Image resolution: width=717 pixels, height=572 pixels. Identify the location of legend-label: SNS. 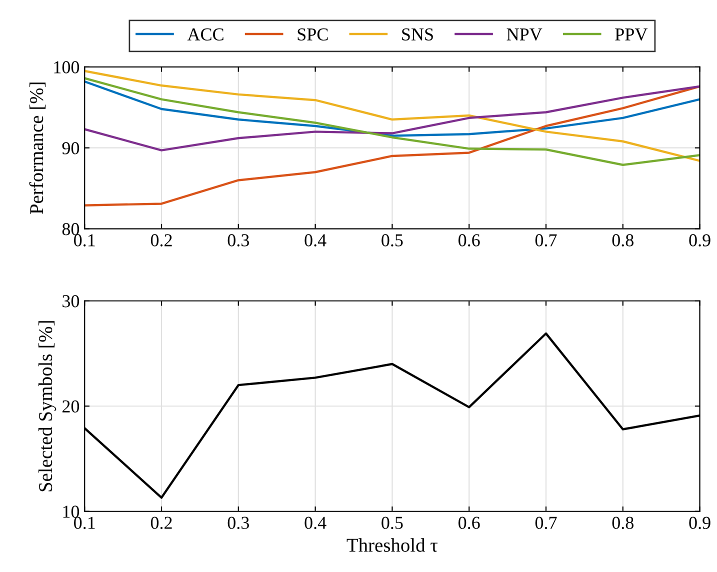
(417, 34).